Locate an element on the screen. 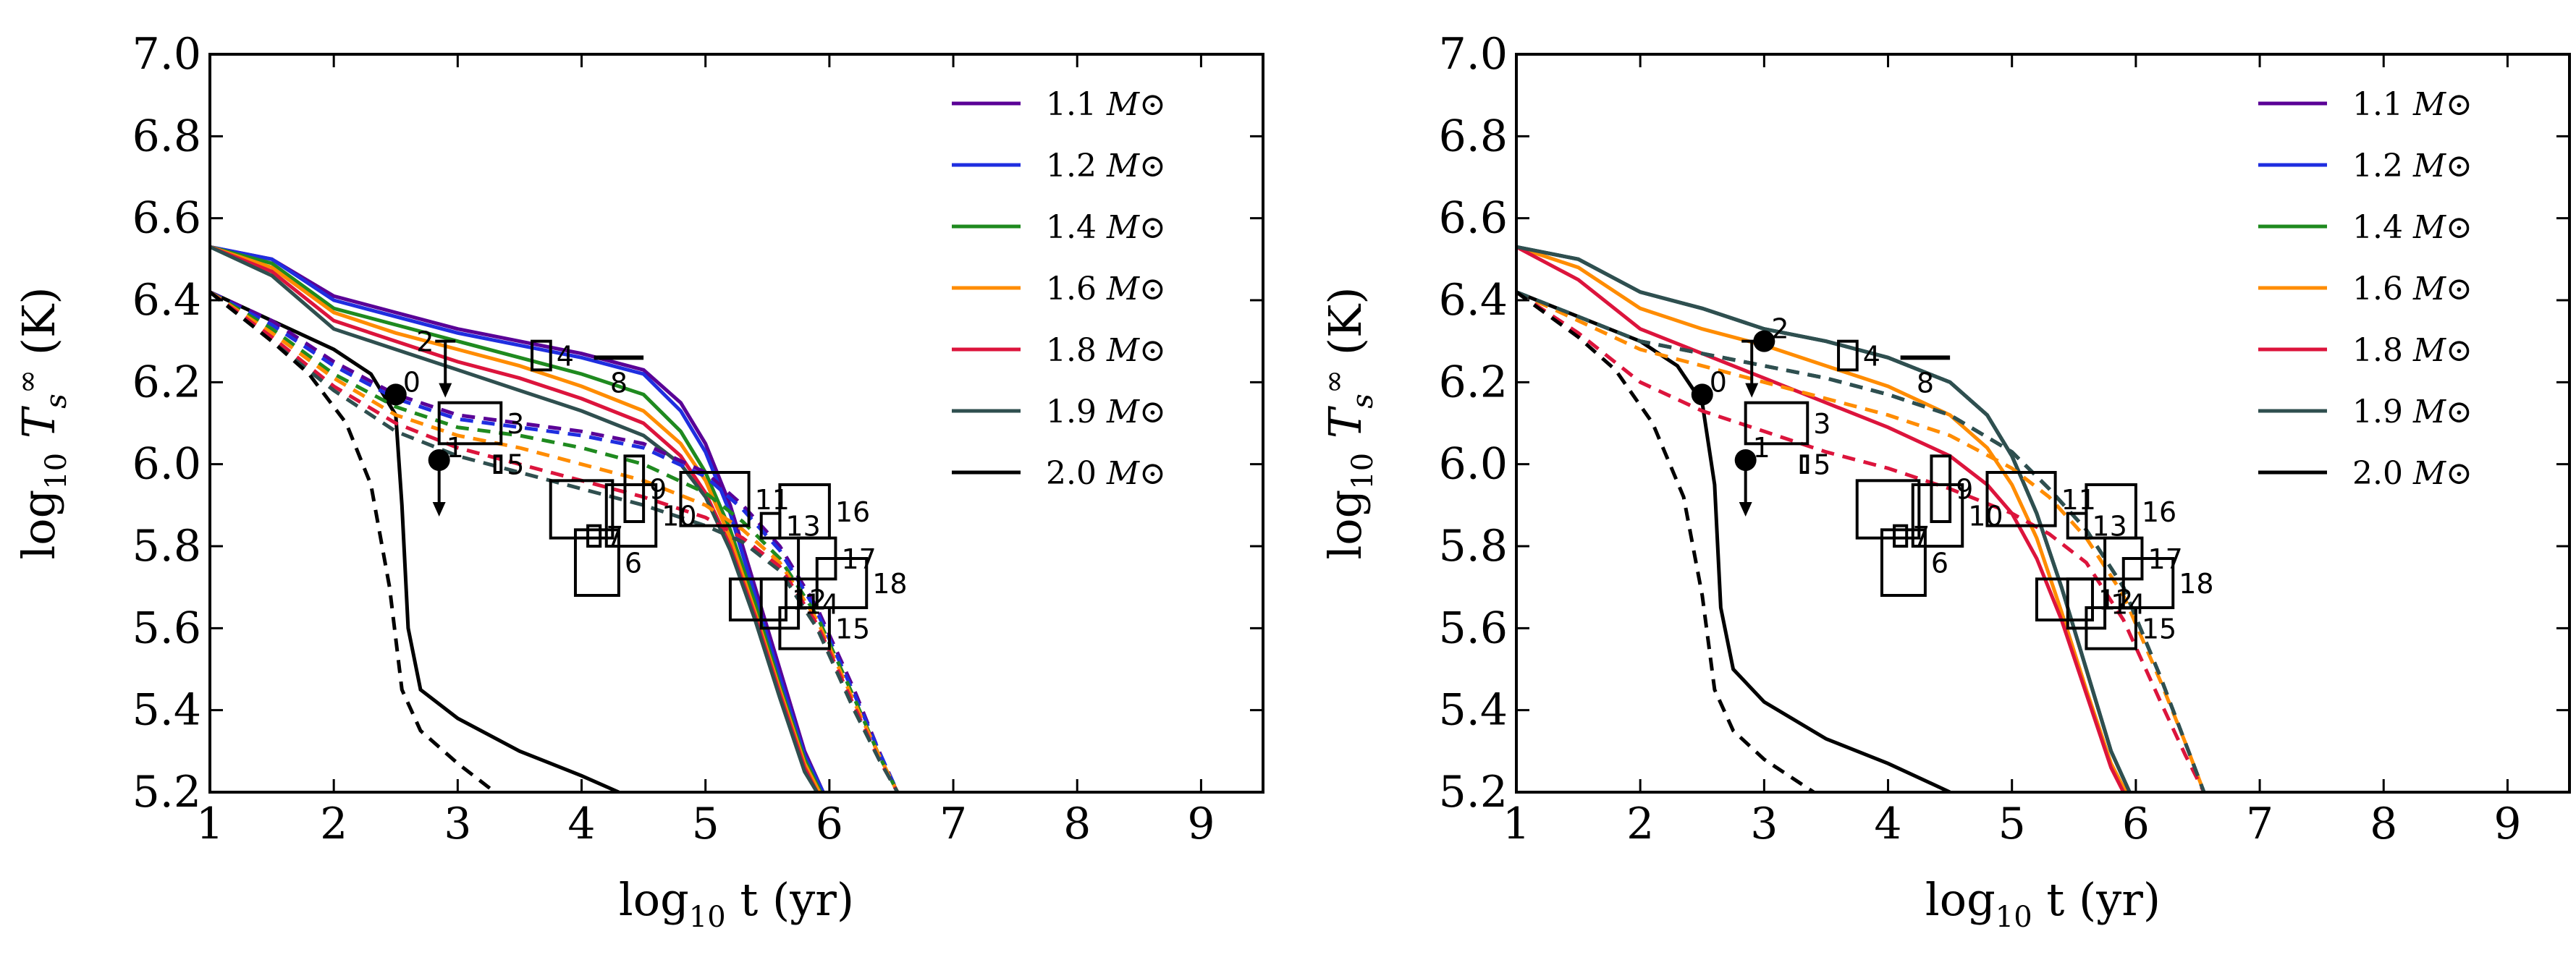 This screenshot has width=2576, height=960. legend-label: 1.6 M⊙ is located at coordinates (1106, 289).